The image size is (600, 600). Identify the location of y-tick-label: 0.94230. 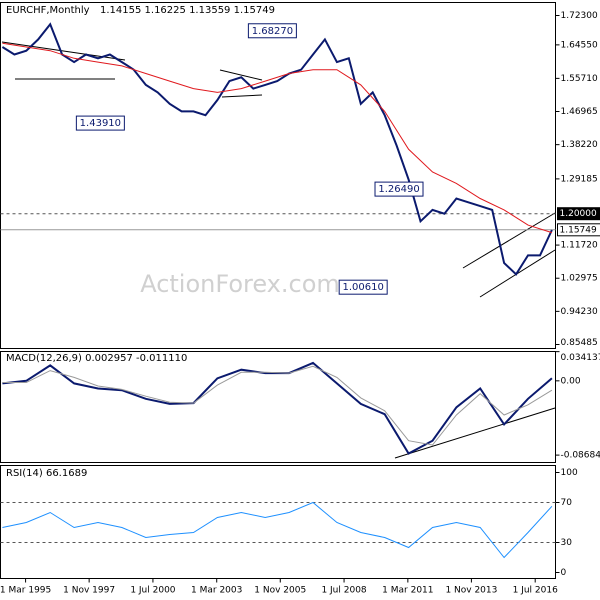
(579, 312).